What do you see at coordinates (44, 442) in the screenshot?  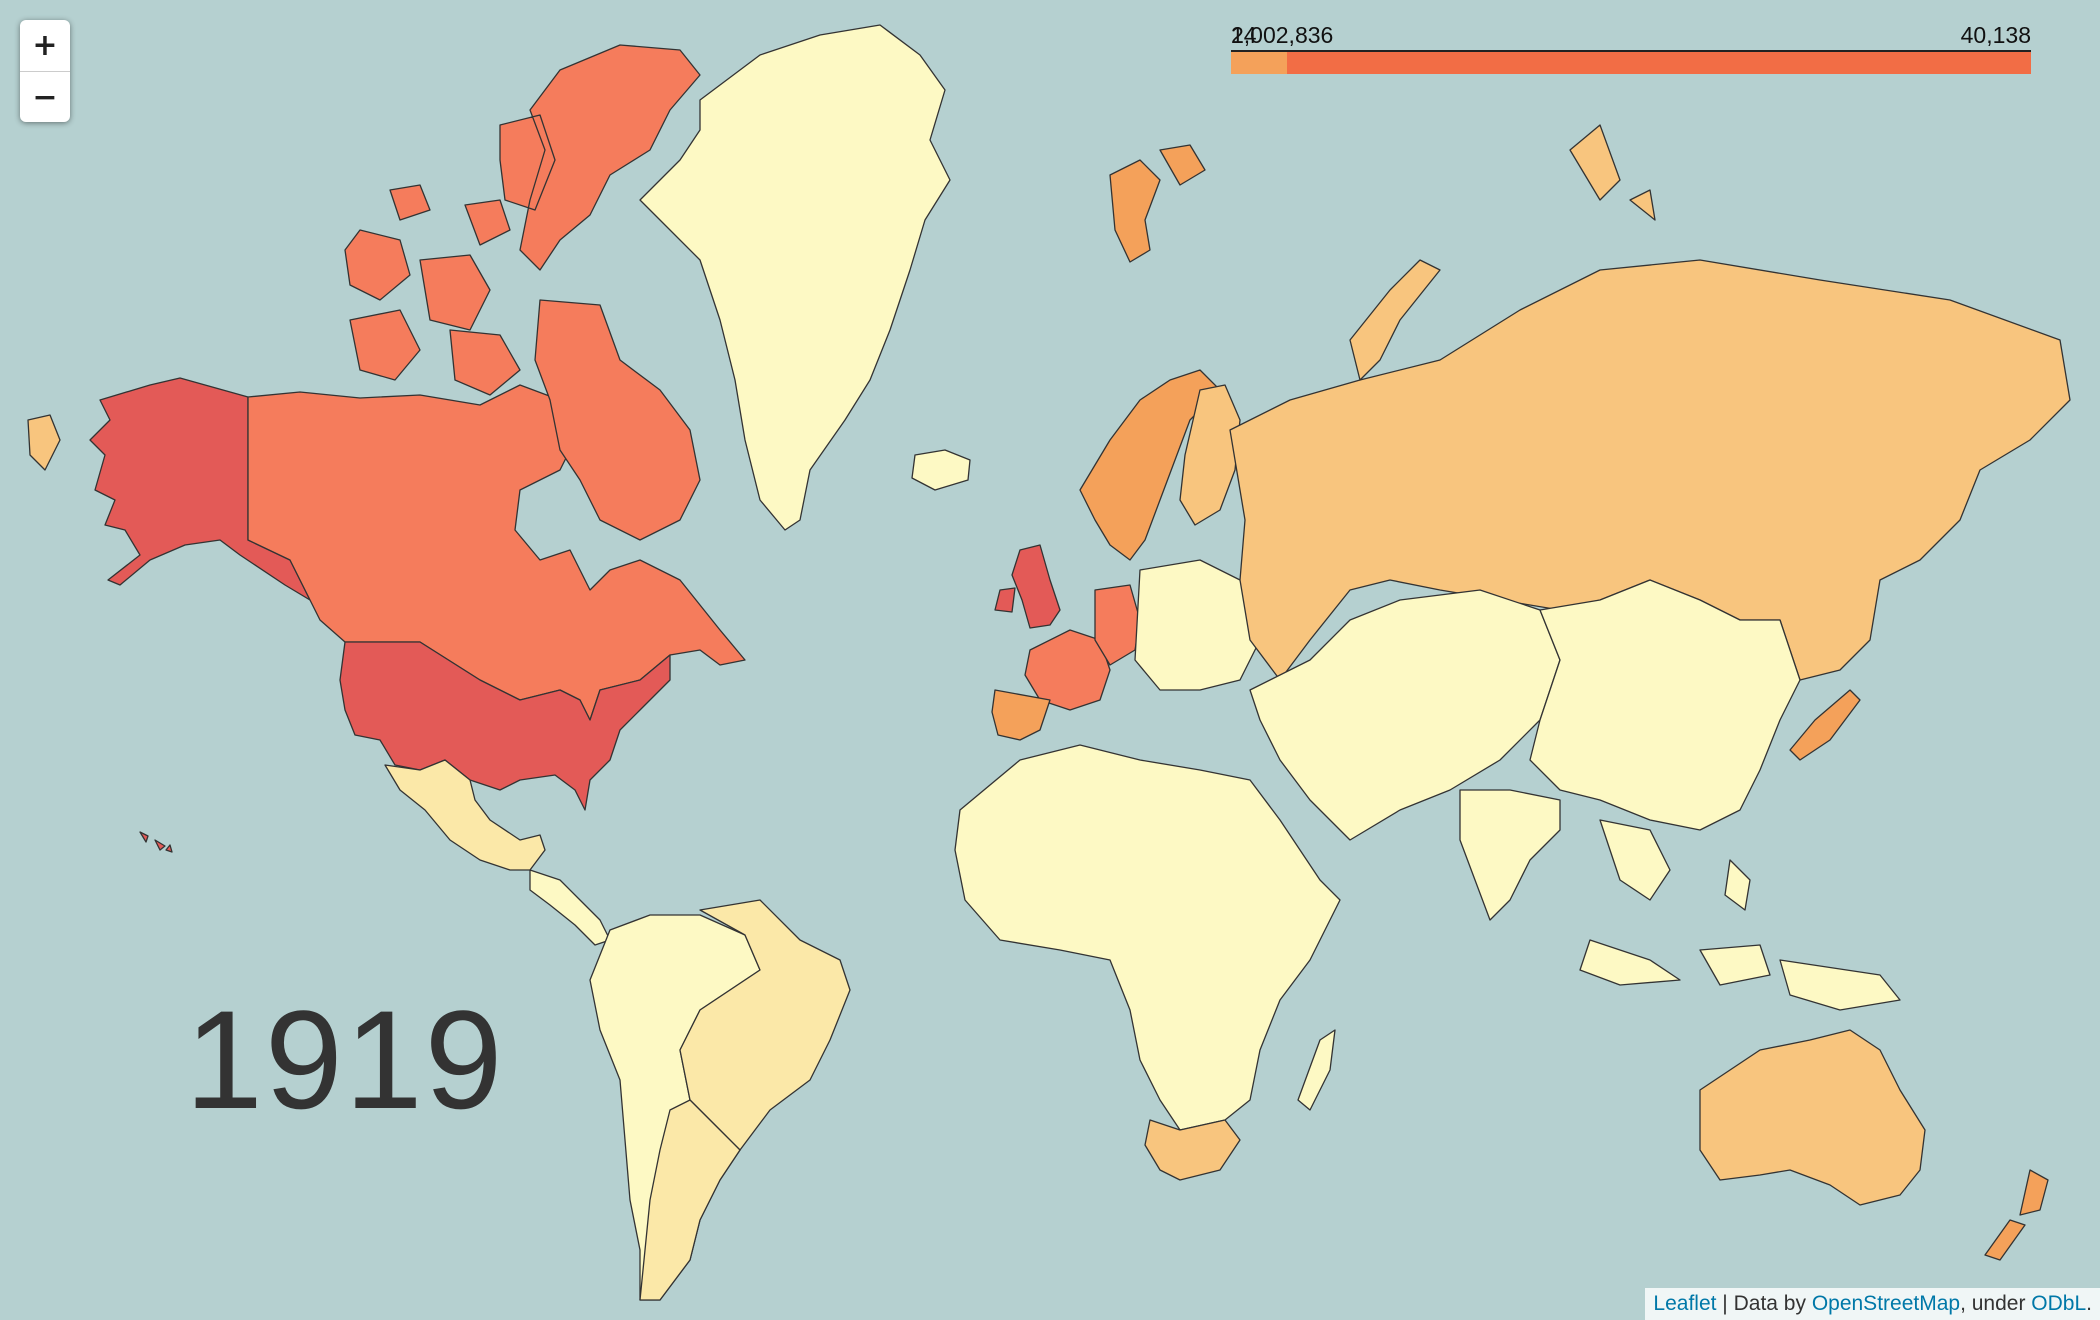 I see `region-chukotka-west` at bounding box center [44, 442].